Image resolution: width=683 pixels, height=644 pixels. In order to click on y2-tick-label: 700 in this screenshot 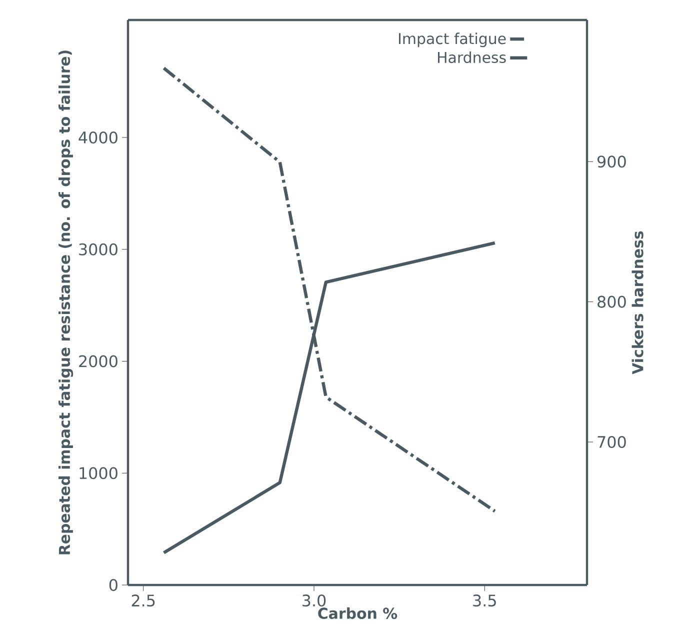, I will do `click(612, 442)`.